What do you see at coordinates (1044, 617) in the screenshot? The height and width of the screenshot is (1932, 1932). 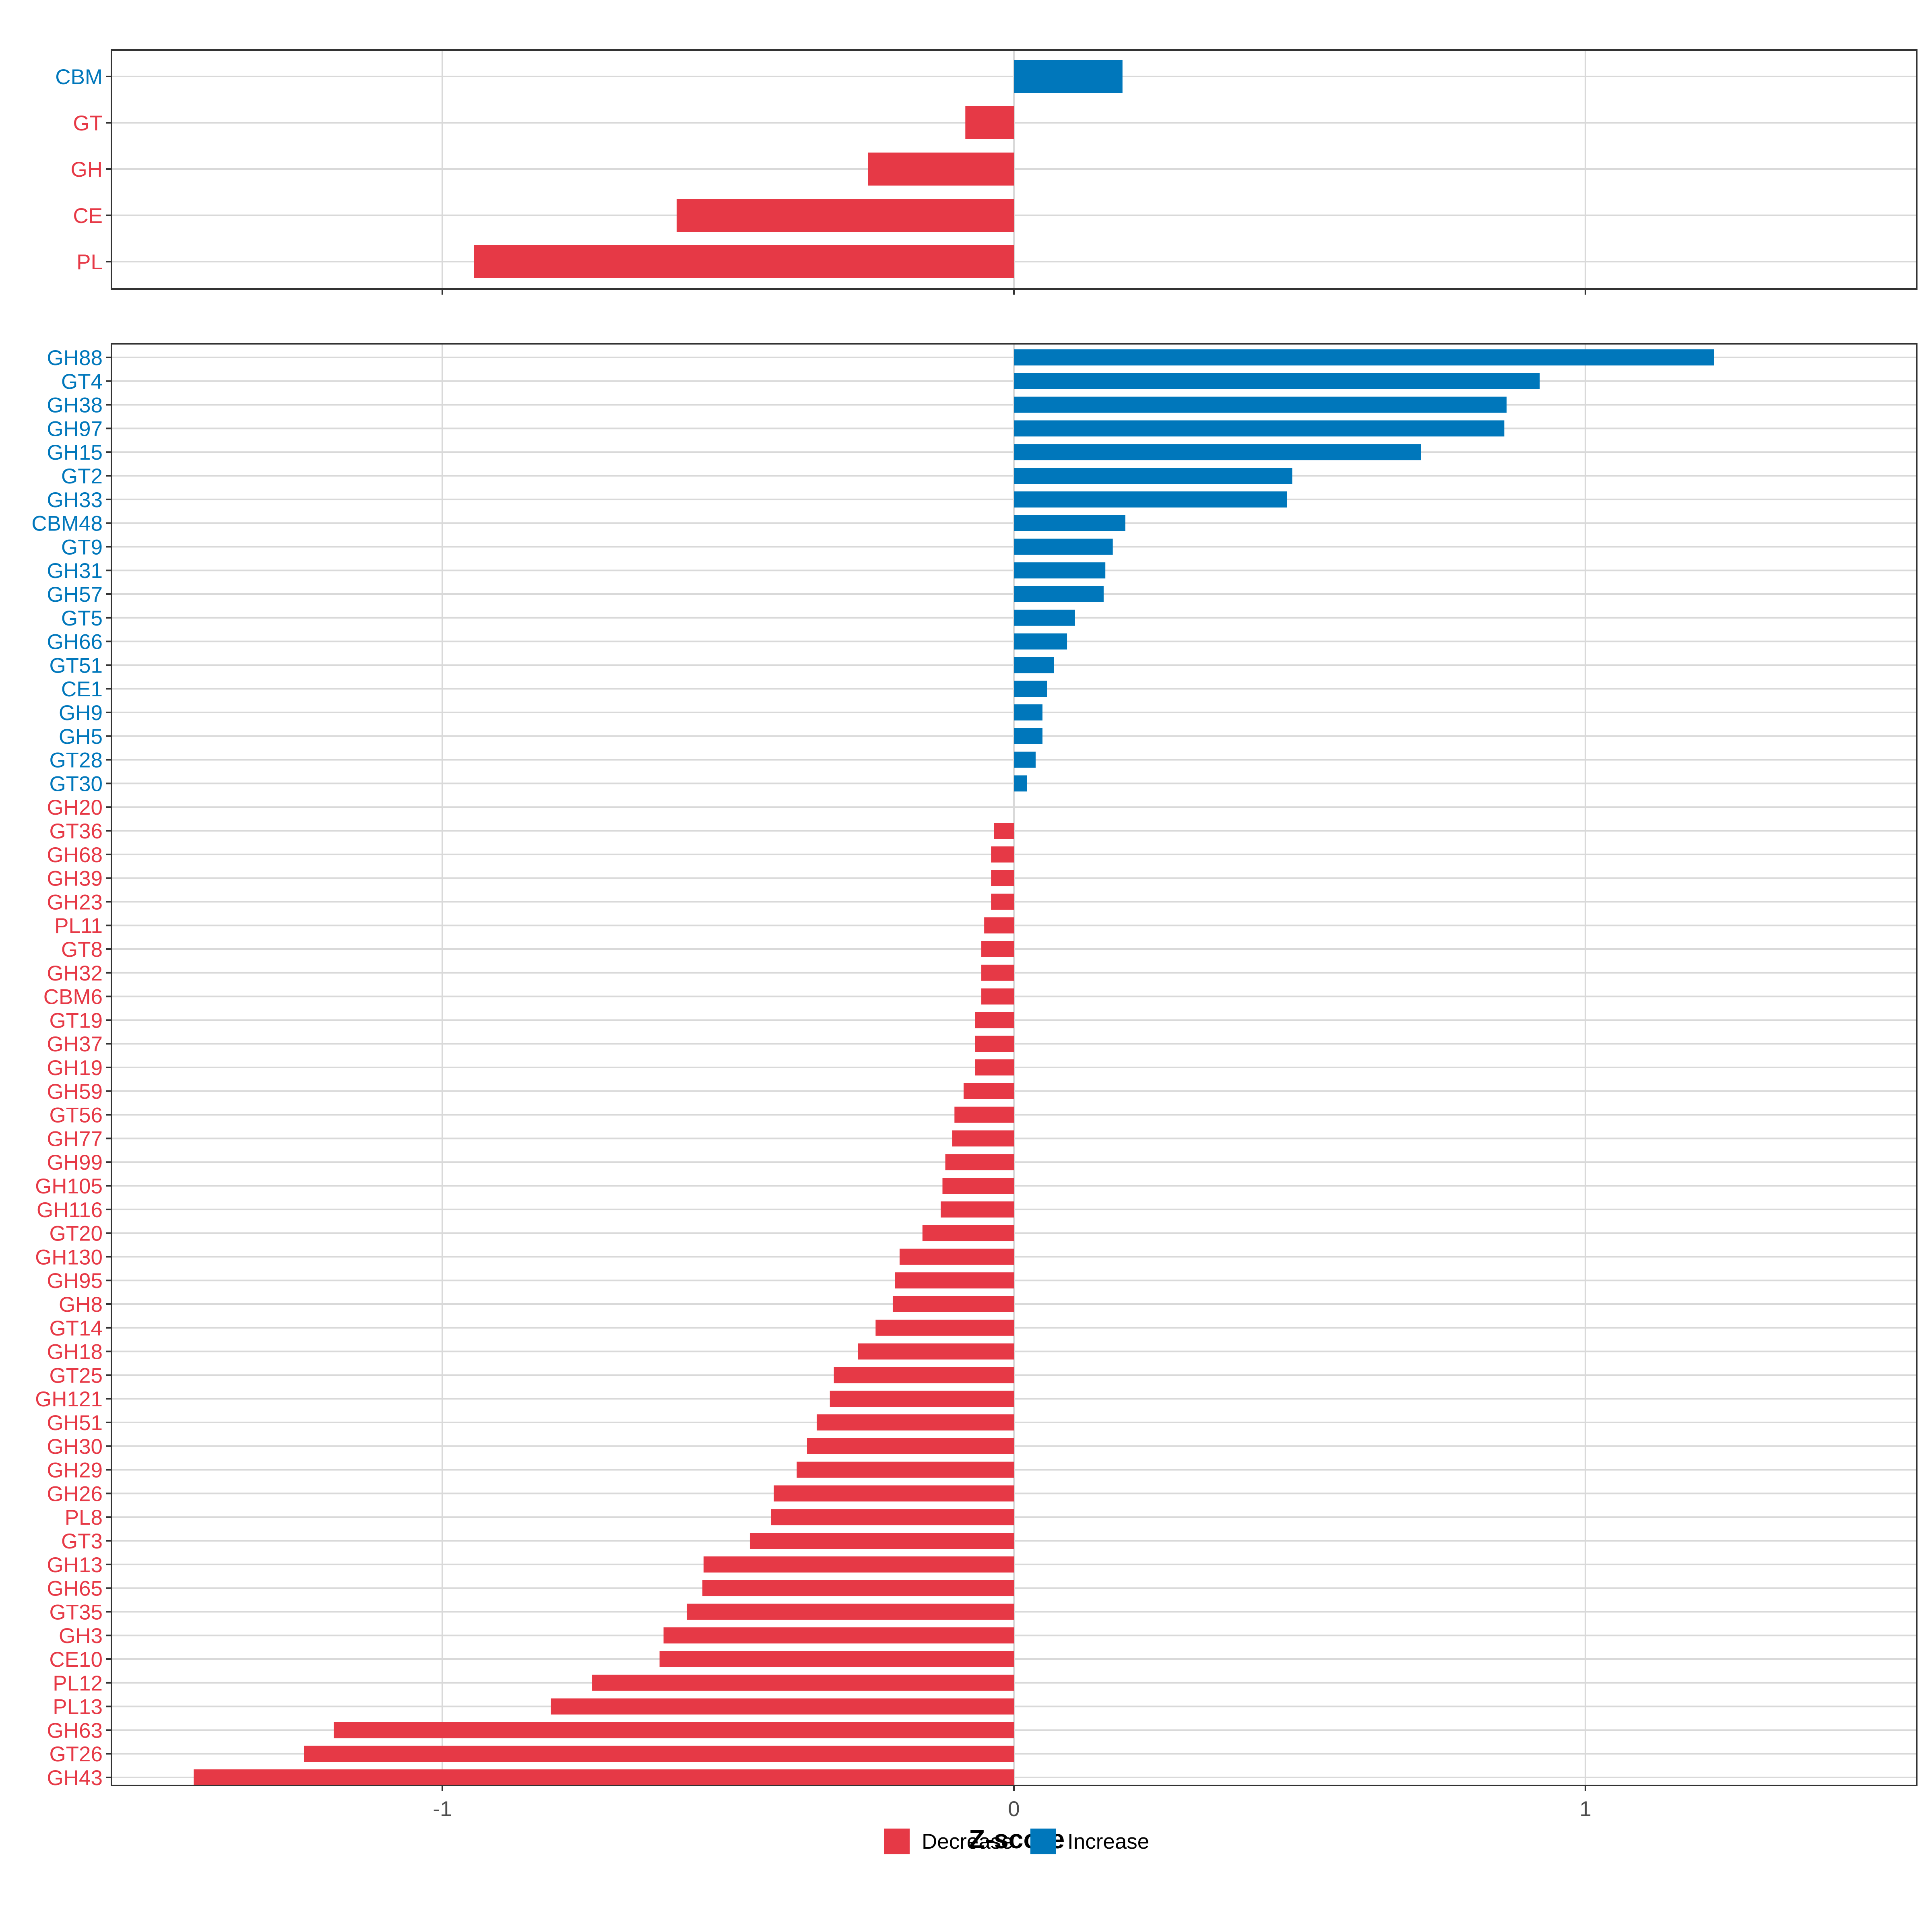 I see `bottom-bar-gt5` at bounding box center [1044, 617].